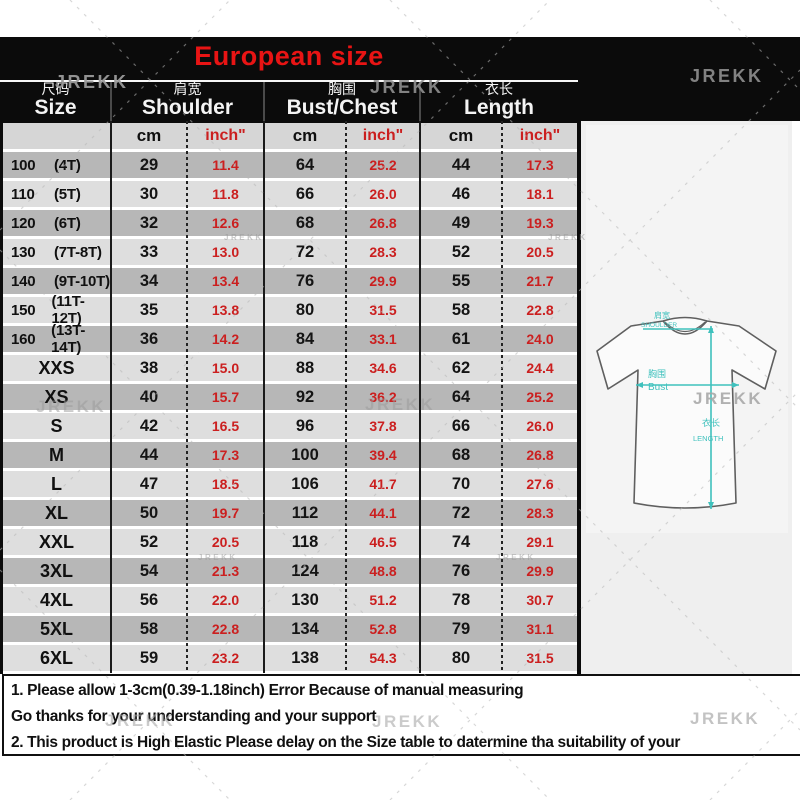  What do you see at coordinates (56, 310) in the screenshot?
I see `size-cell: 150 (11T-12T)` at bounding box center [56, 310].